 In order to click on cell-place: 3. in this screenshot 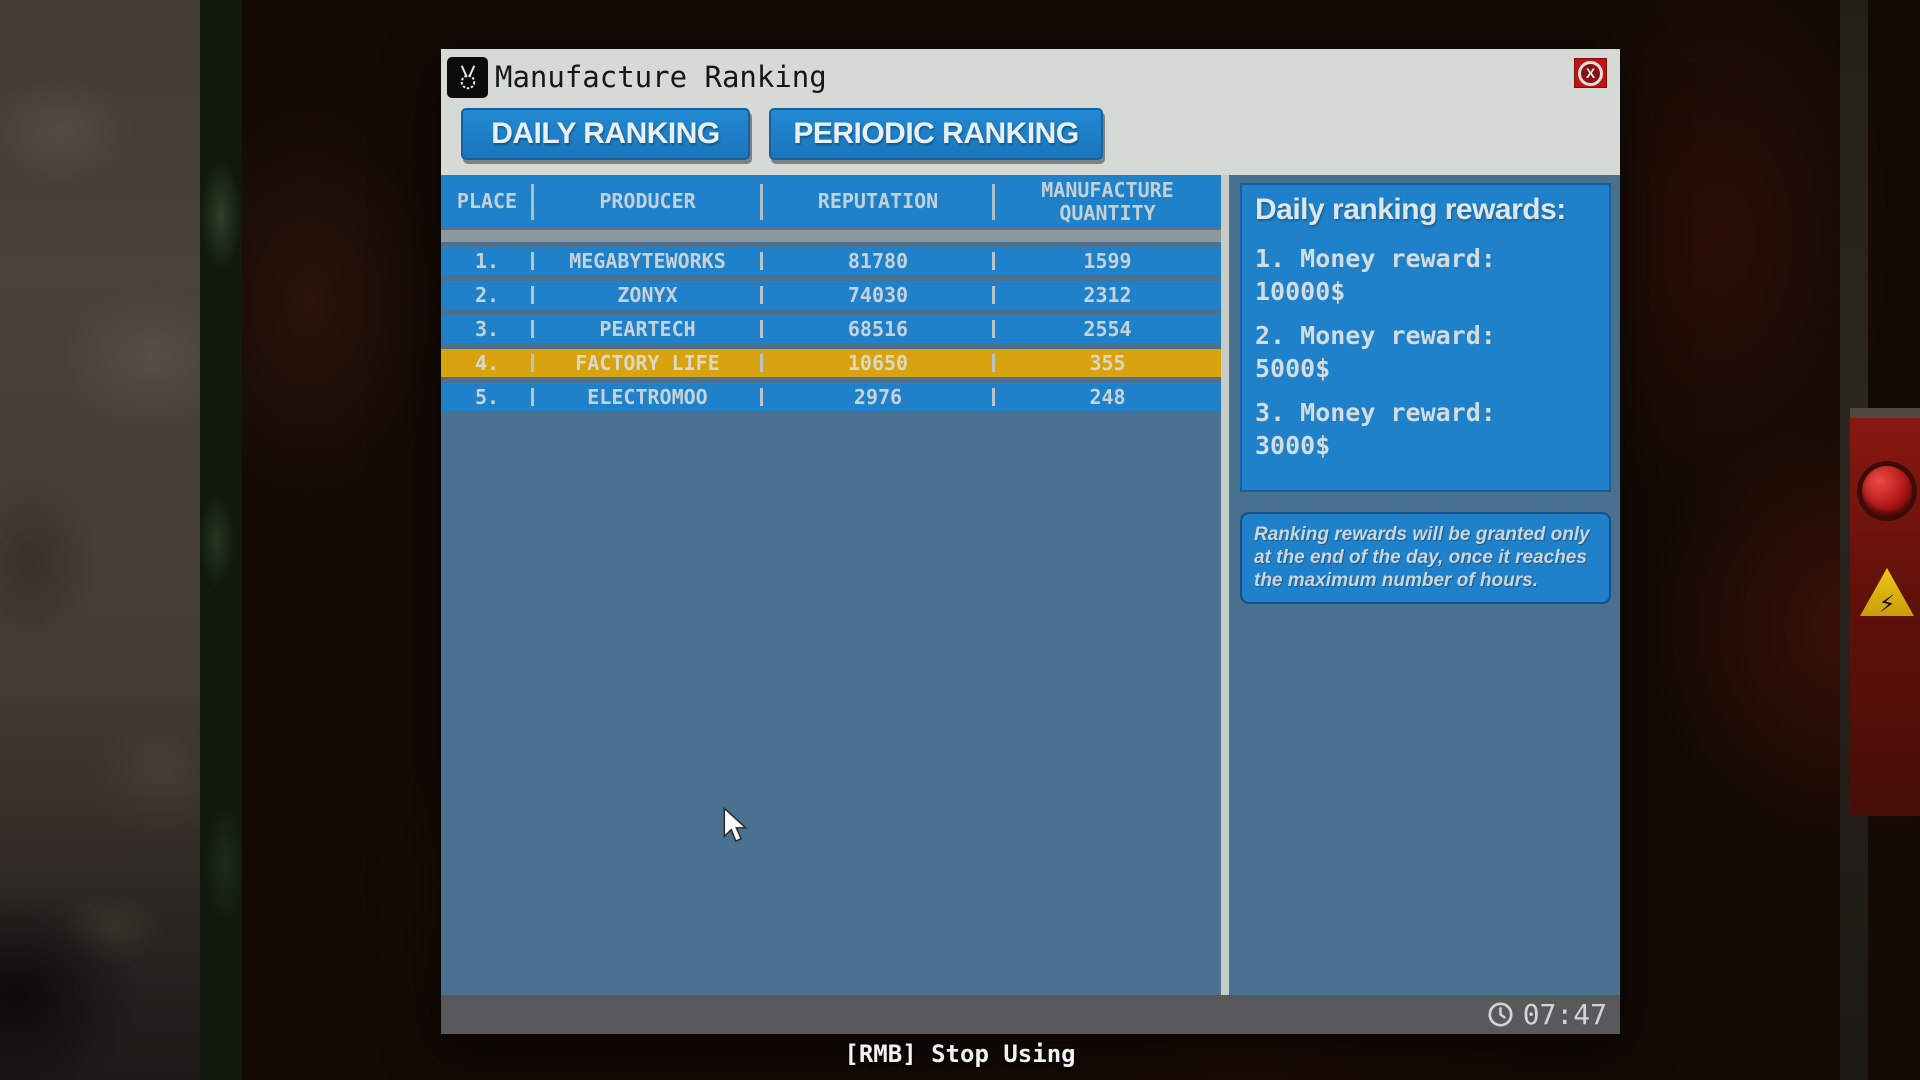, I will do `click(487, 329)`.